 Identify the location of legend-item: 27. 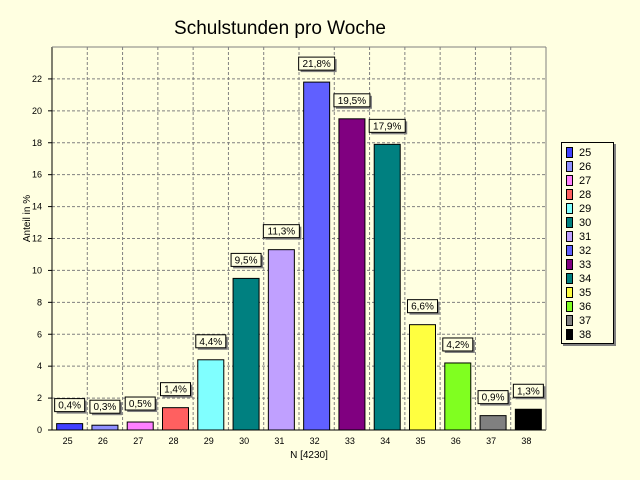
(578, 181).